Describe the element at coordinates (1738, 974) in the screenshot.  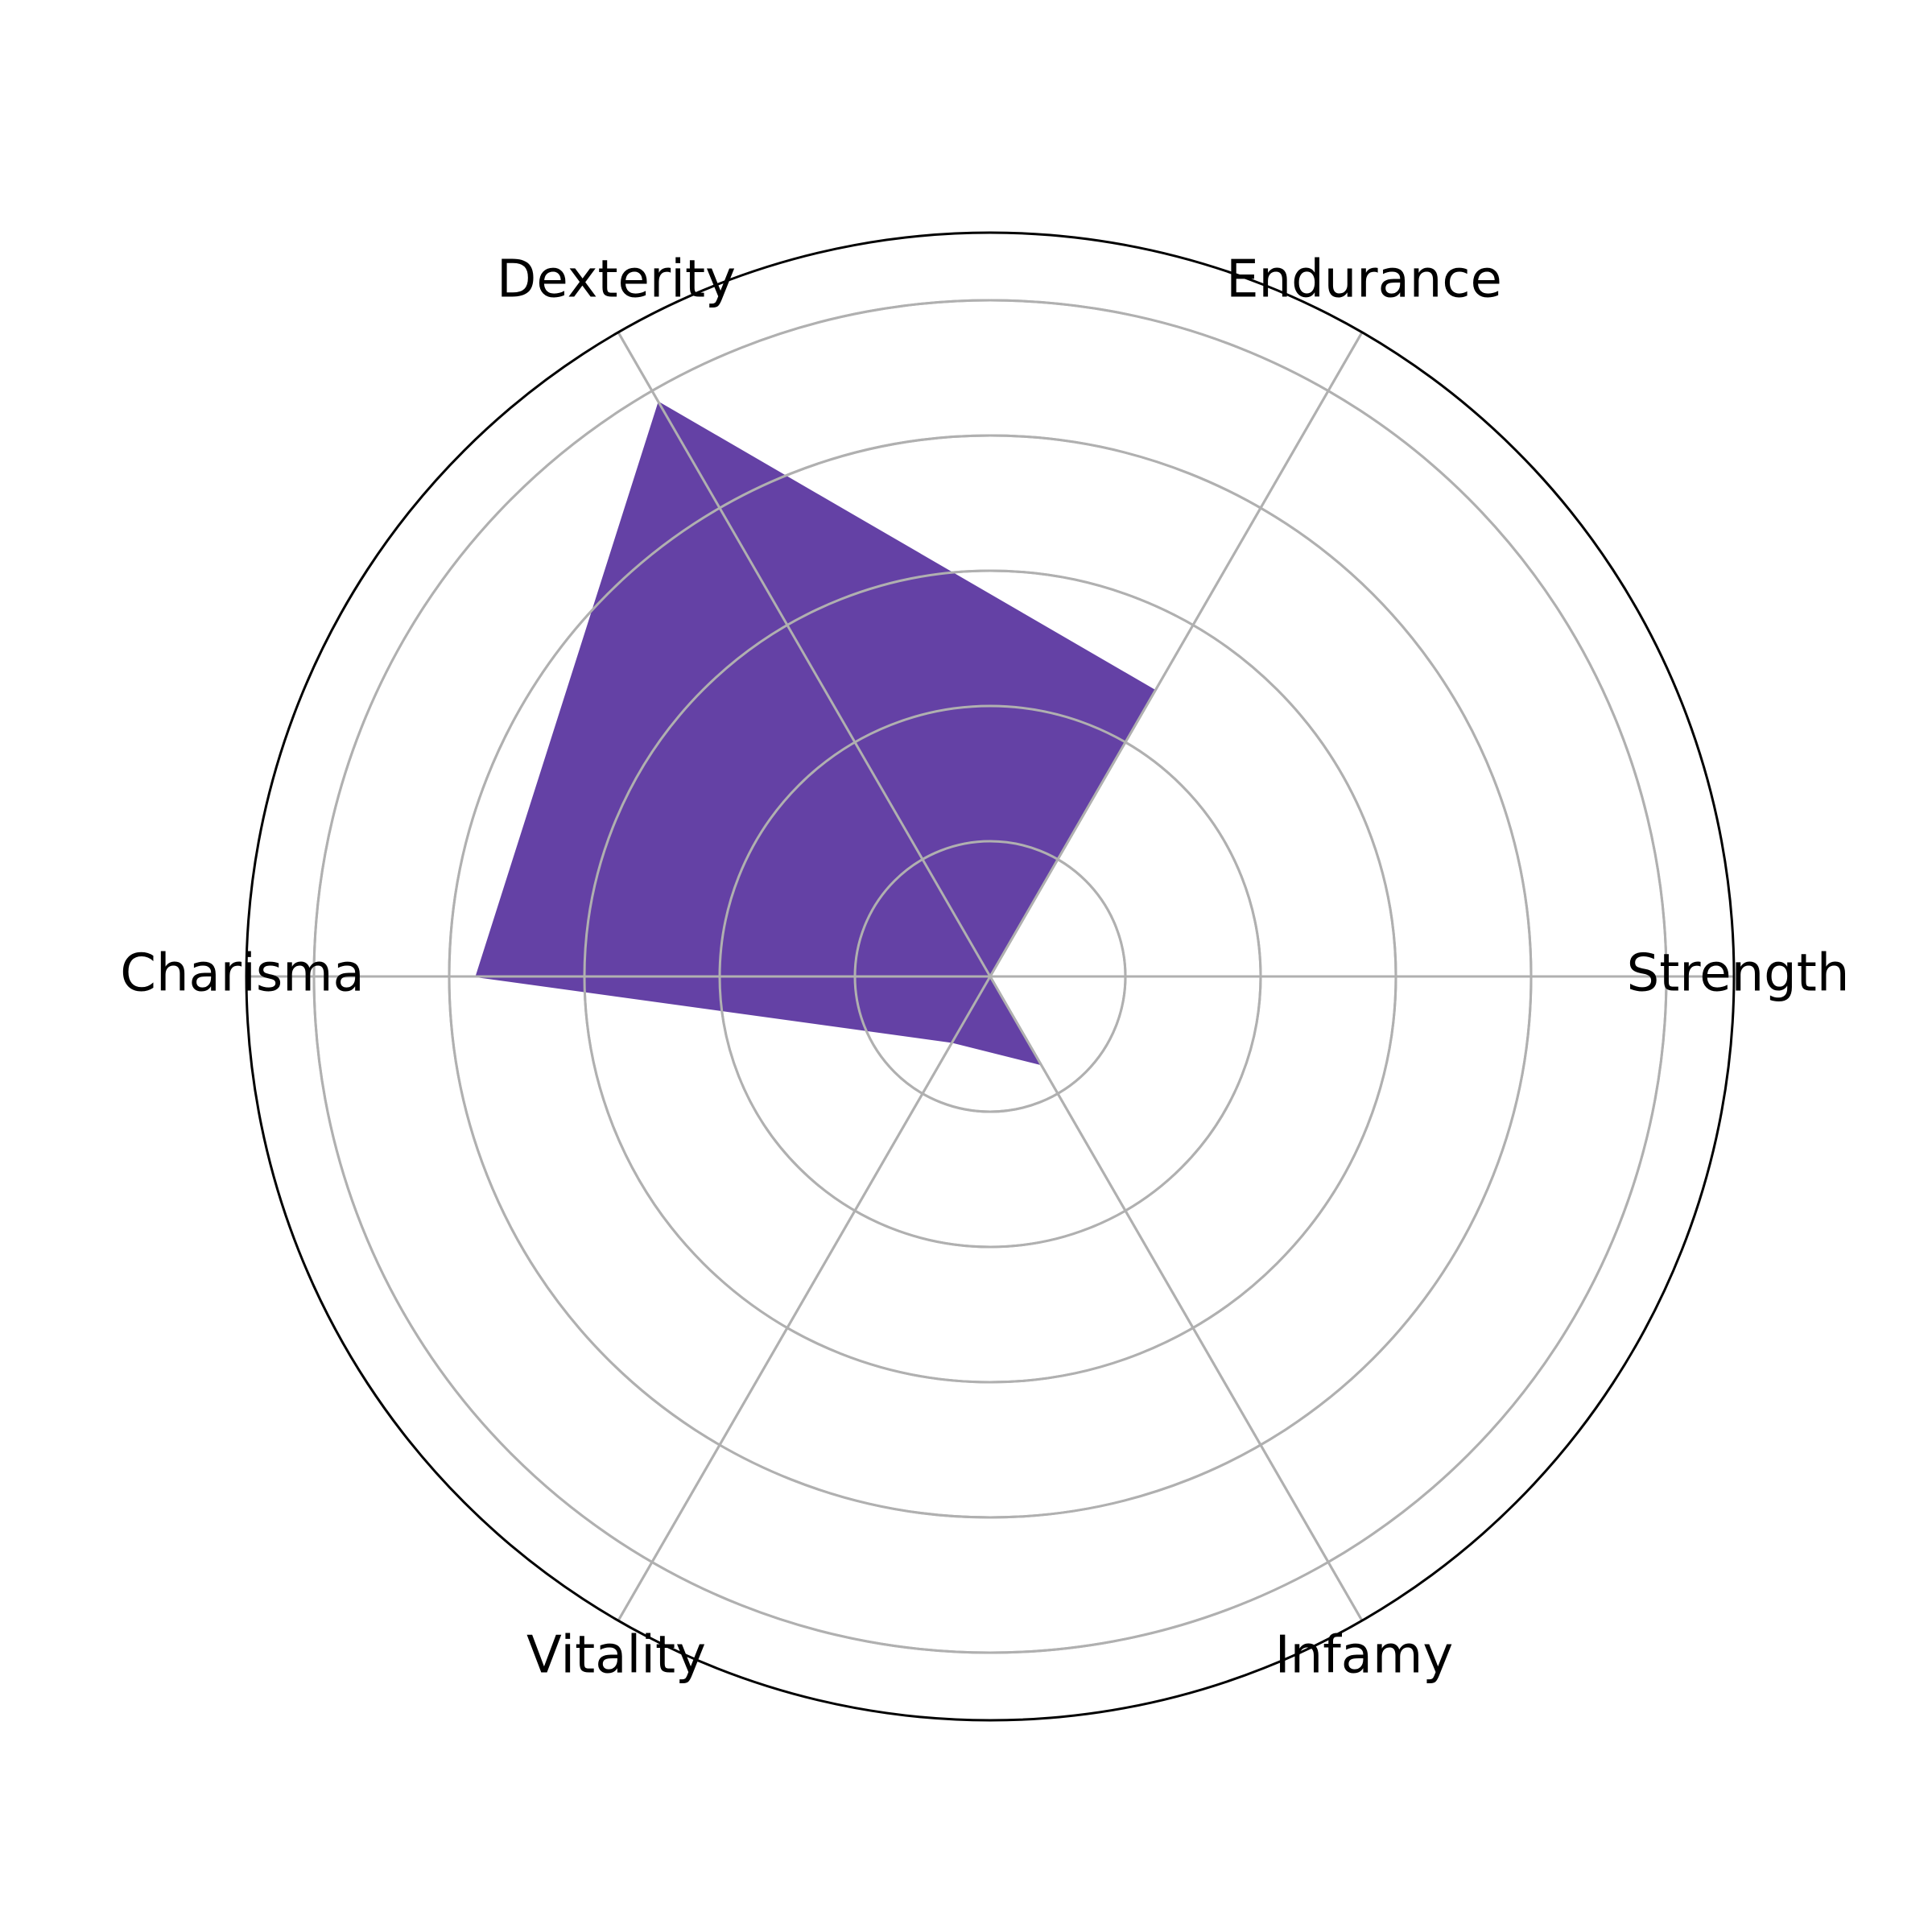
I see `axis-label-strength: Strength` at that location.